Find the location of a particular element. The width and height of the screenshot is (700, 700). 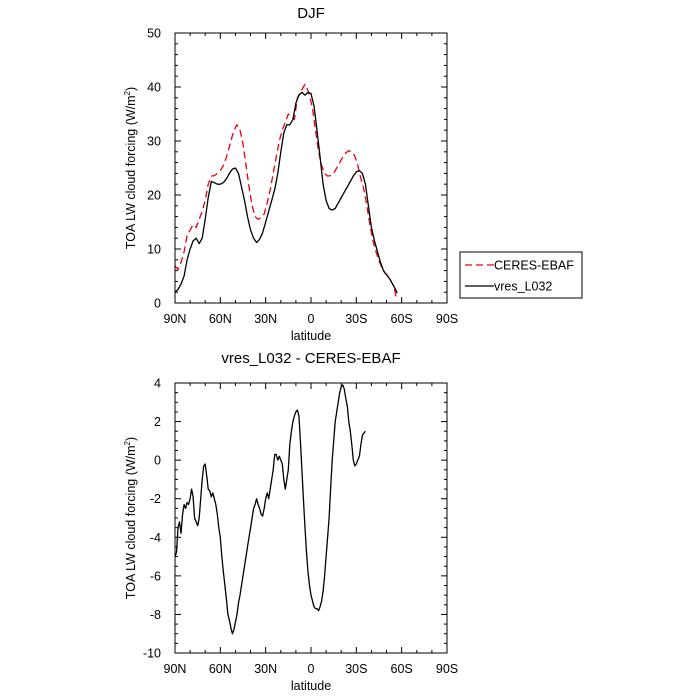

legend-label: CERES-EBAF is located at coordinates (534, 266).